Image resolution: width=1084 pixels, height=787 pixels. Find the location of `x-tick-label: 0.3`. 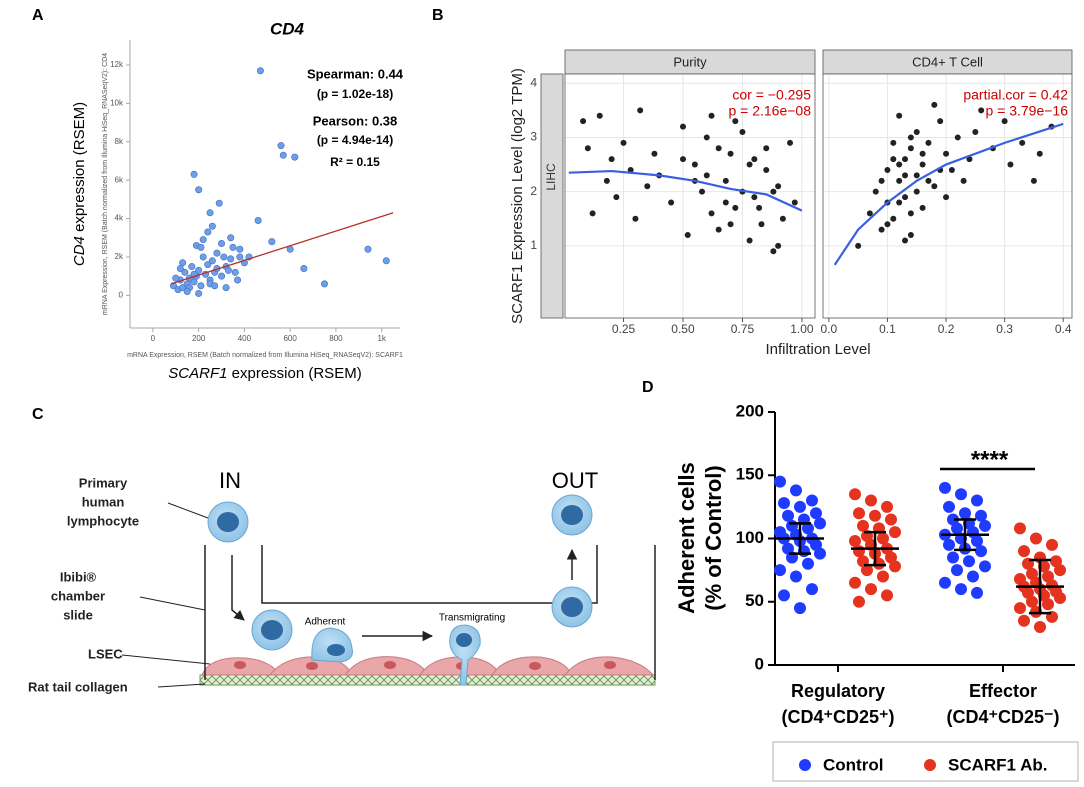

x-tick-label: 0.3 is located at coordinates (1004, 329).